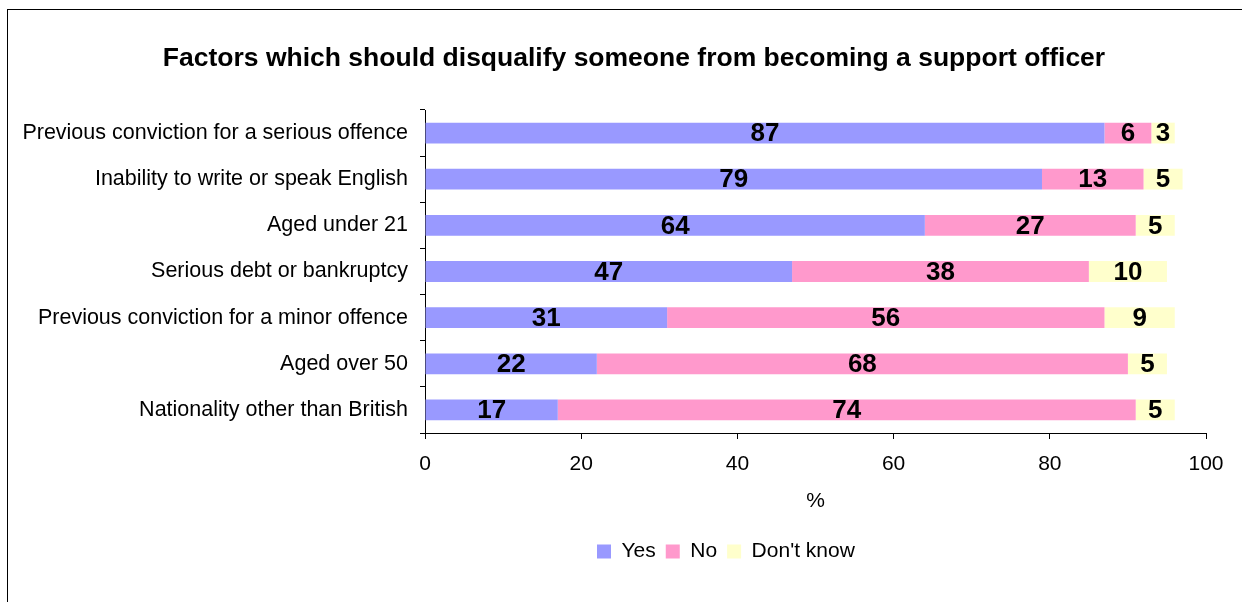  I want to click on y-tick-label: Inability to write or speak English, so click(251, 178).